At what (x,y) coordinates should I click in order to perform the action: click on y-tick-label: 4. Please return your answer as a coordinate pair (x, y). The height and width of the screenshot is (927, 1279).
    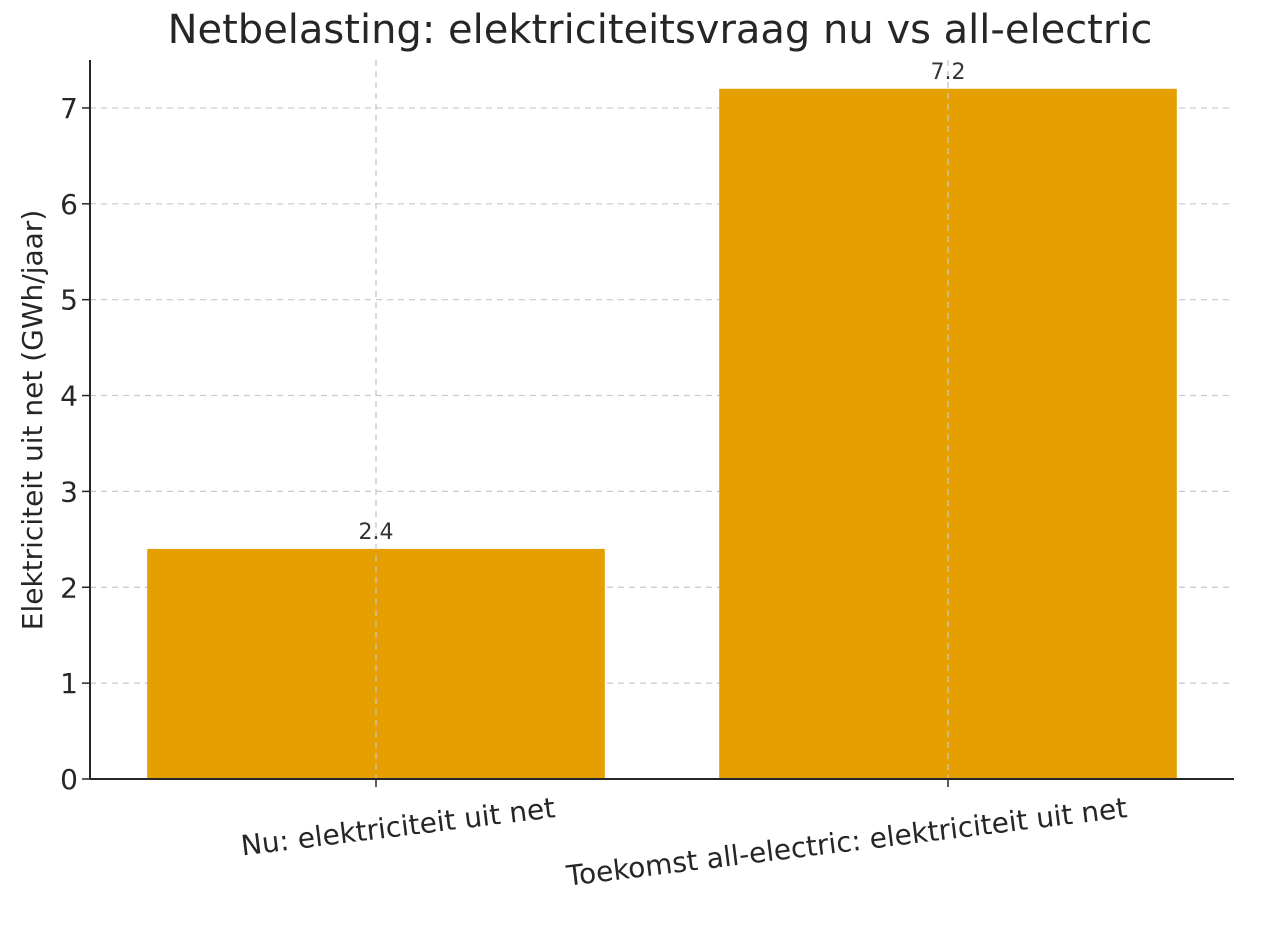
    Looking at the image, I should click on (69, 396).